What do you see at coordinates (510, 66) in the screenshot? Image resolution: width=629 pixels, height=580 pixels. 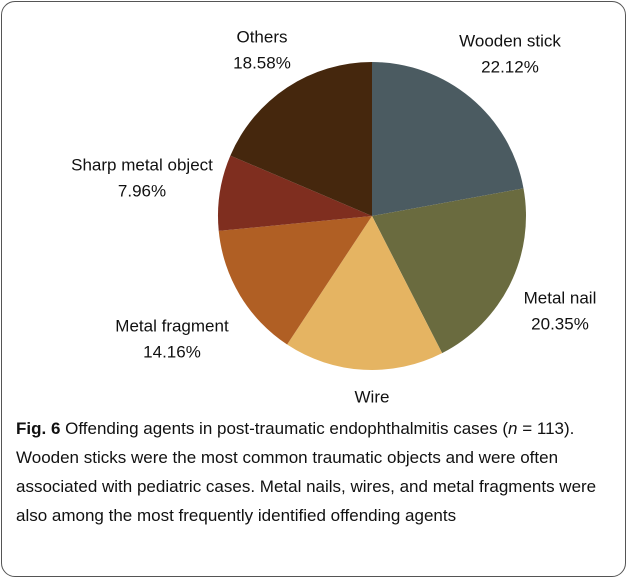 I see `slice-value-label: 22.12%` at bounding box center [510, 66].